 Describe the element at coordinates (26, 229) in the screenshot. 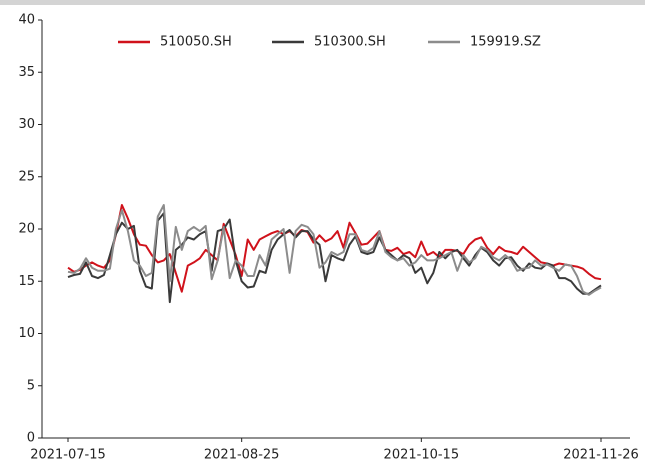

I see `y-tick-label: 20` at that location.